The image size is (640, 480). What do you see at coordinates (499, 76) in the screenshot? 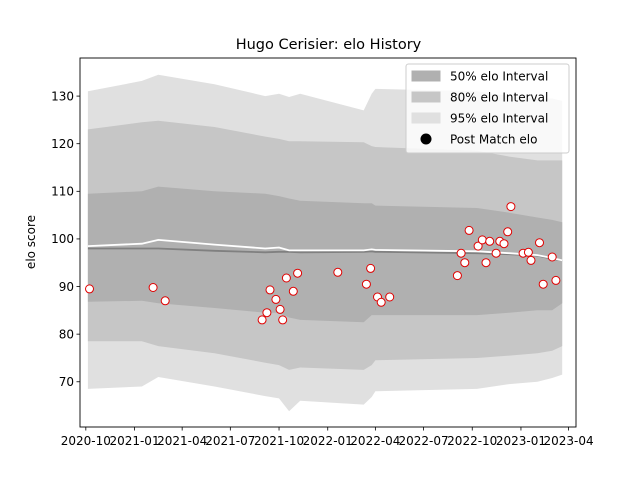
I see `legend-label: 50% elo Interval` at bounding box center [499, 76].